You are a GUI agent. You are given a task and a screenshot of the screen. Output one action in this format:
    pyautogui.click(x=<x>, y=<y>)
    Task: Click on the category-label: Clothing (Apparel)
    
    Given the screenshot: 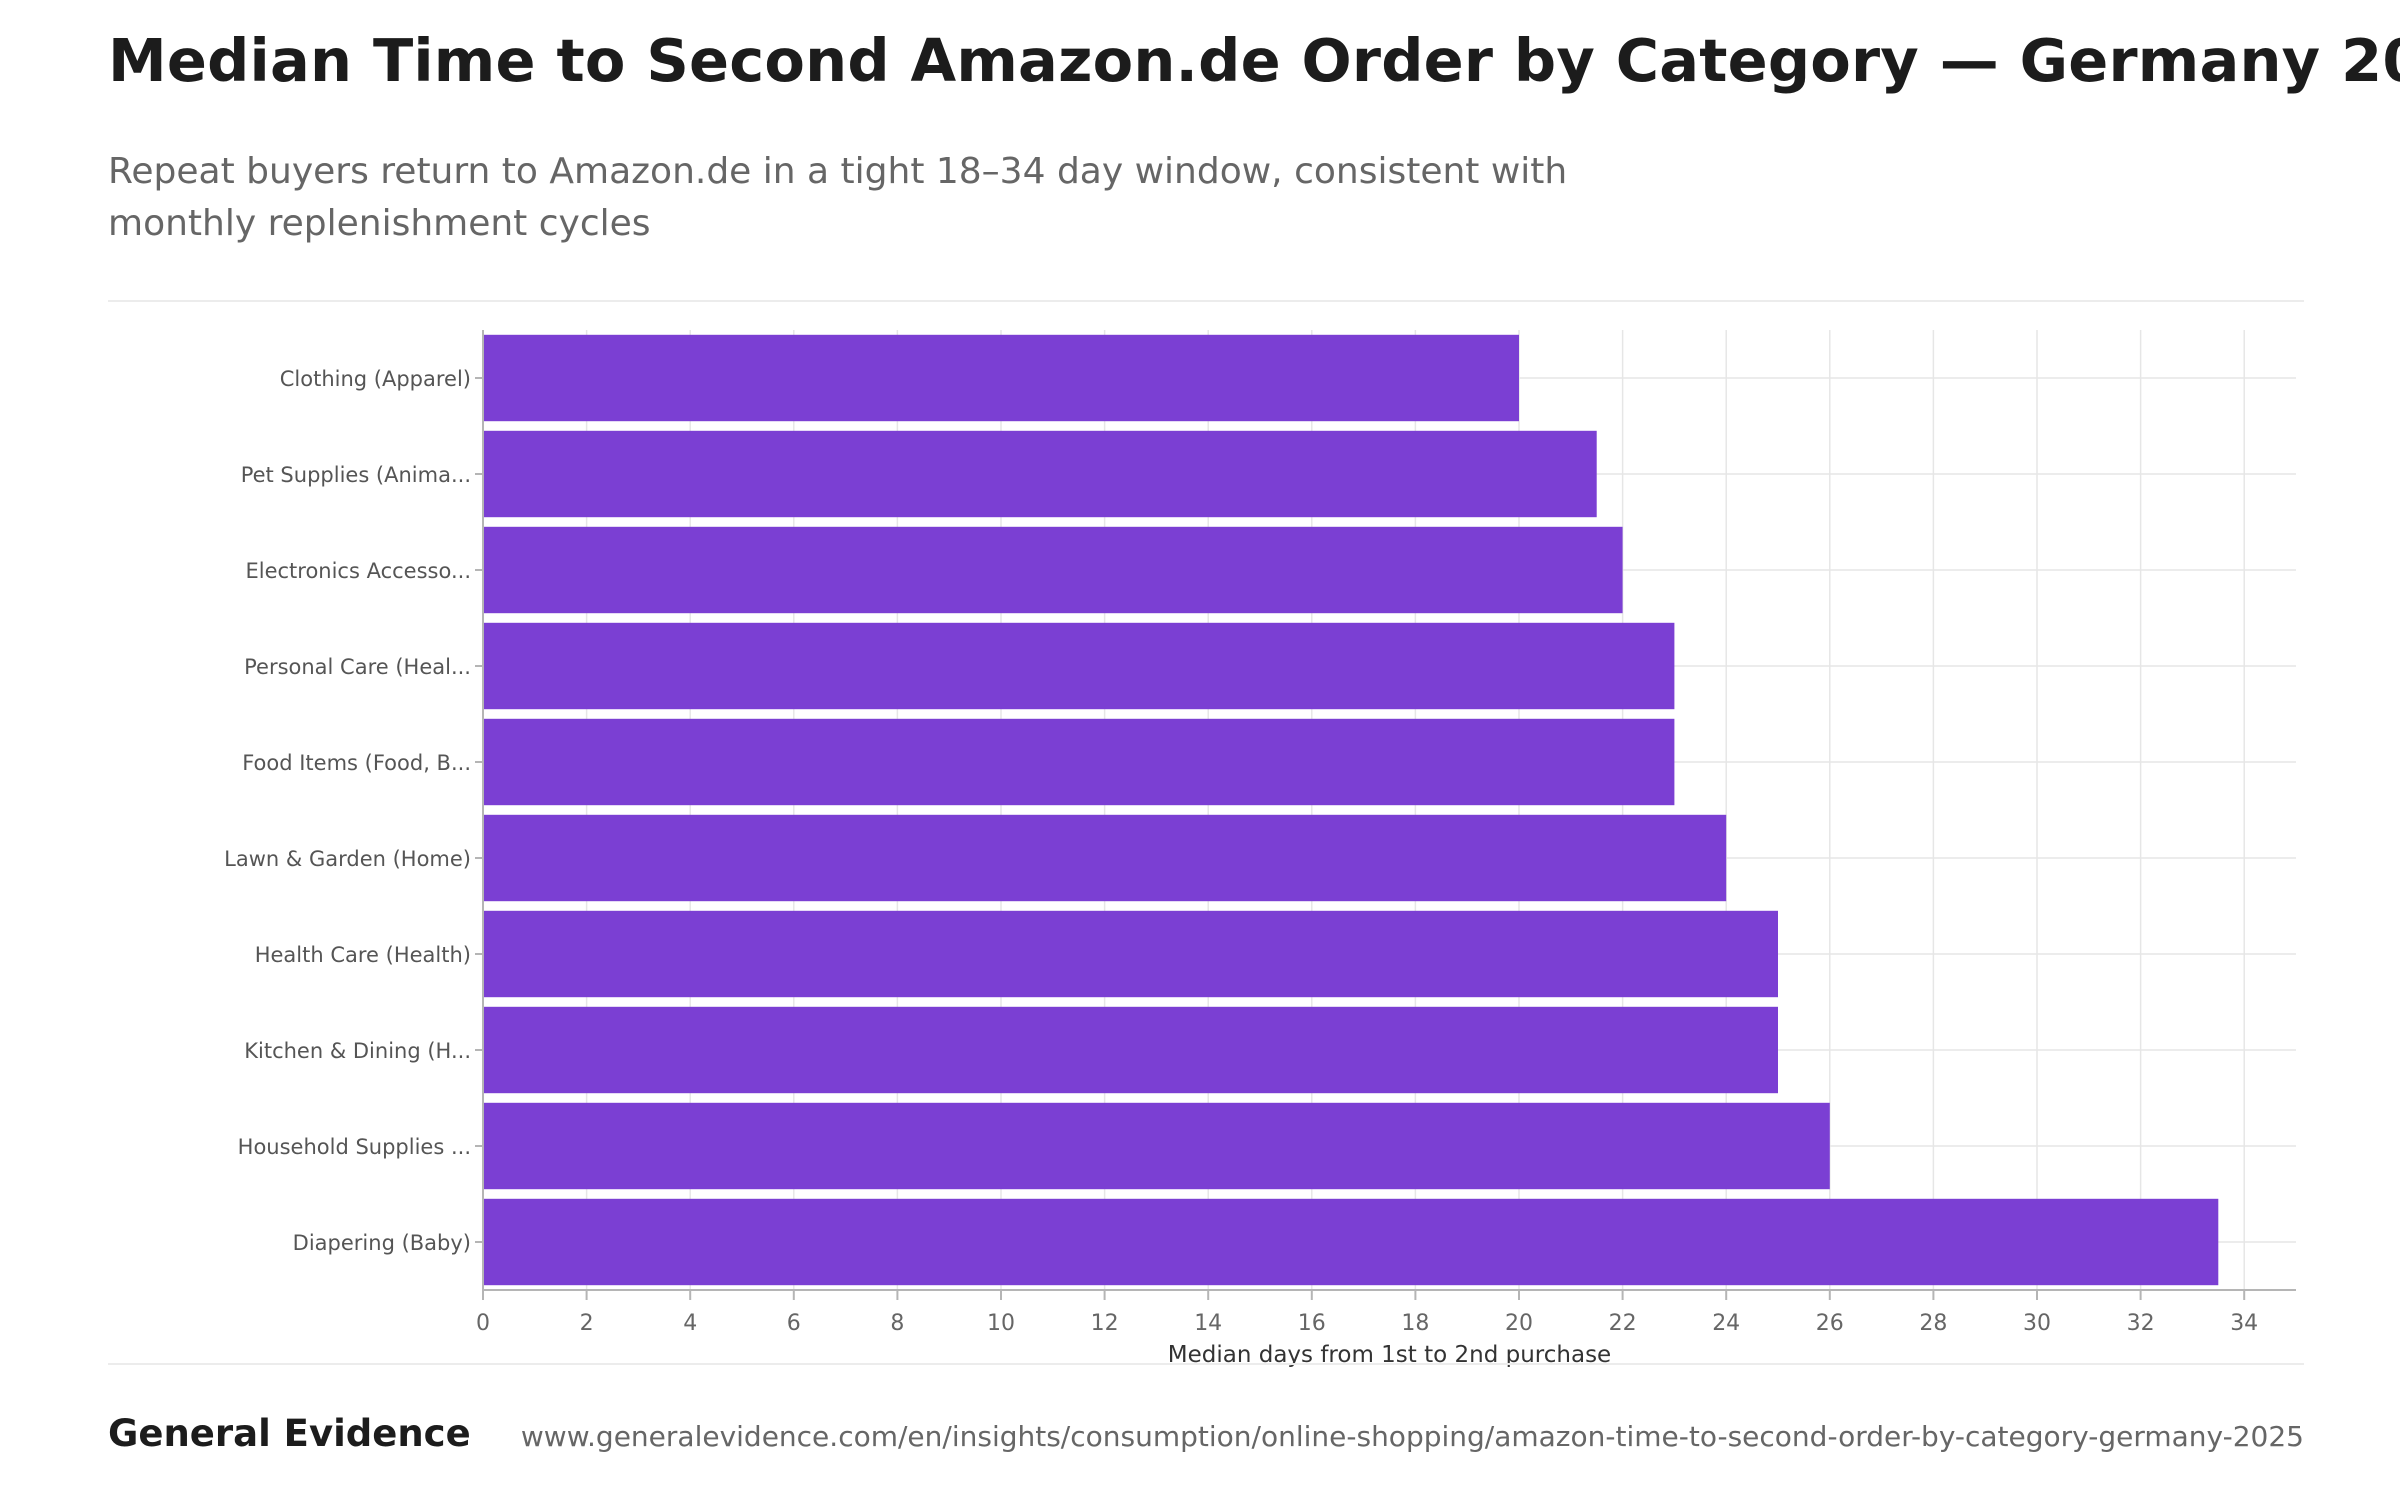 What is the action you would take?
    pyautogui.click(x=375, y=379)
    